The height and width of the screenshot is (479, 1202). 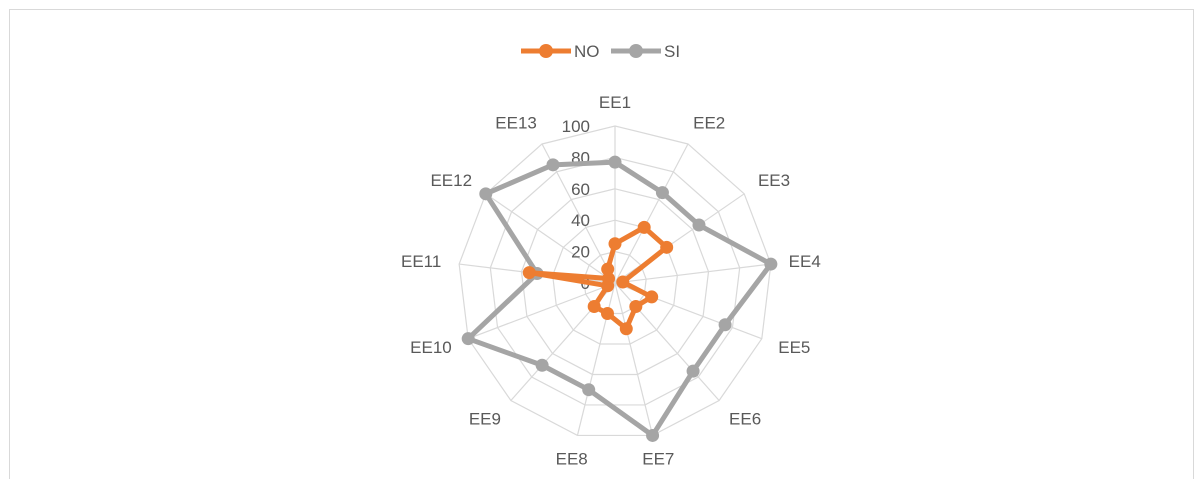 What do you see at coordinates (451, 180) in the screenshot?
I see `category-label: EE12` at bounding box center [451, 180].